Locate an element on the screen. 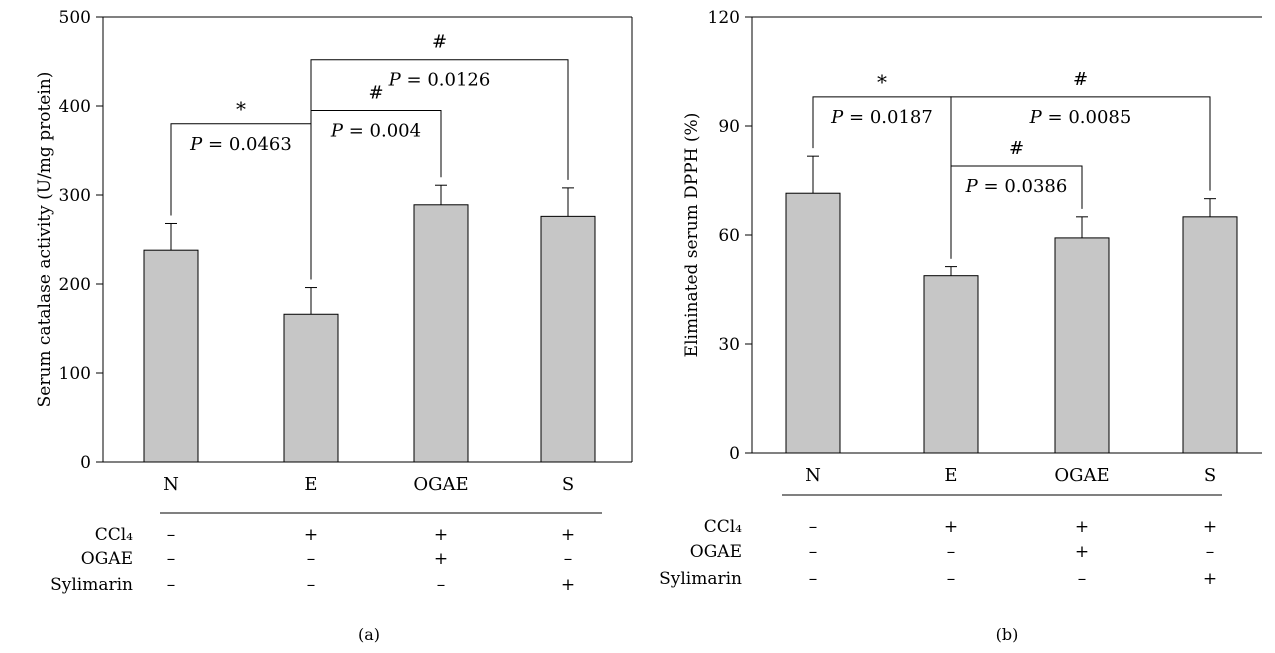 This screenshot has height=653, width=1275. p-value-label: P = 0.0463 is located at coordinates (240, 144).